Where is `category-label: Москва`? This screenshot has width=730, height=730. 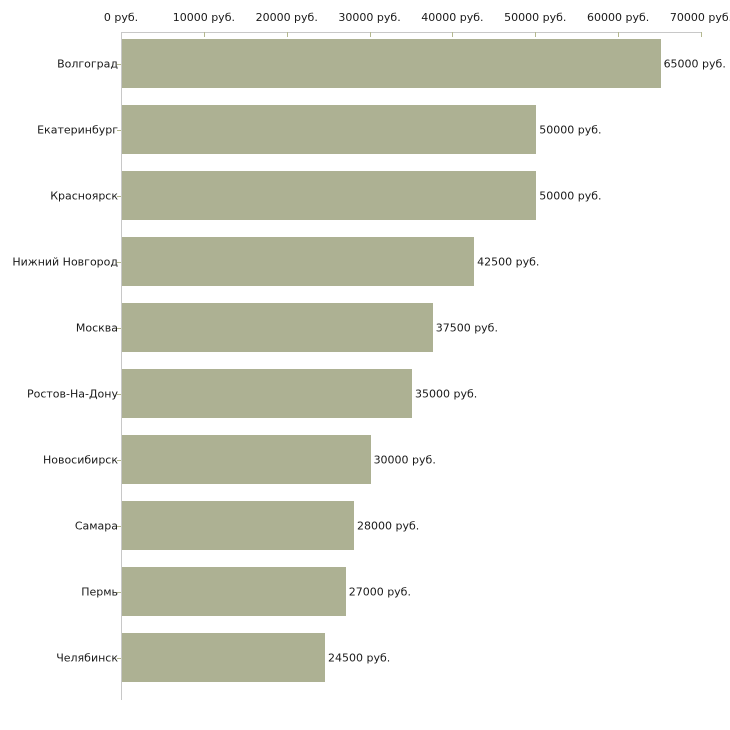
category-label: Москва is located at coordinates (96, 327).